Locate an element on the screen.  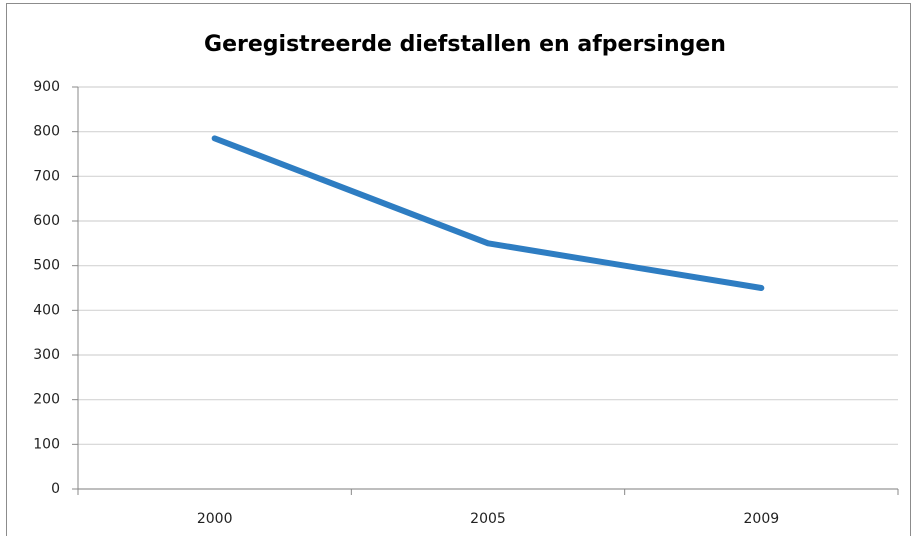
y-tick-label: 300 is located at coordinates (46, 355).